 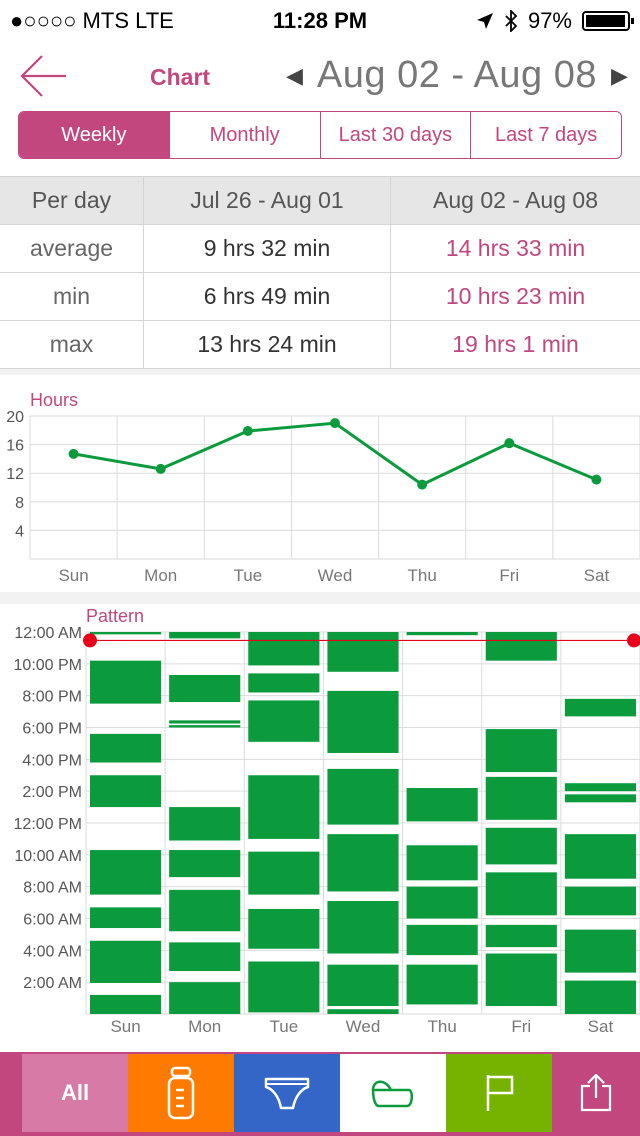 I want to click on diaper-icon, so click(x=287, y=1093).